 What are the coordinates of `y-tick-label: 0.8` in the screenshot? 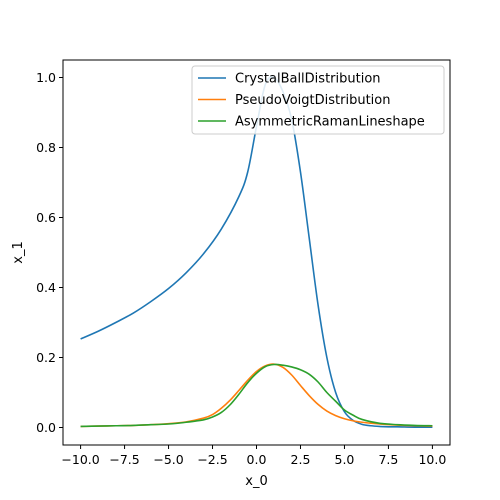 It's located at (46, 147).